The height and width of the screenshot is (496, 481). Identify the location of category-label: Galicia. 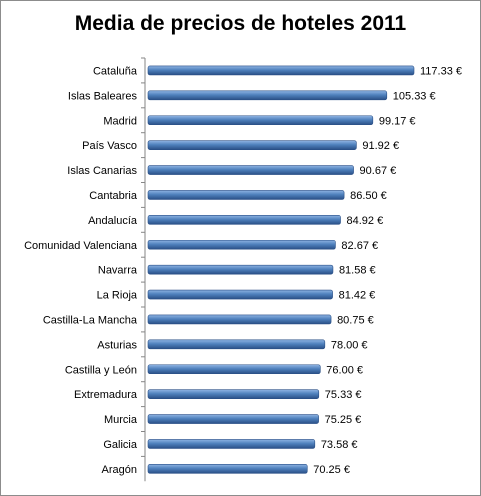
(120, 445).